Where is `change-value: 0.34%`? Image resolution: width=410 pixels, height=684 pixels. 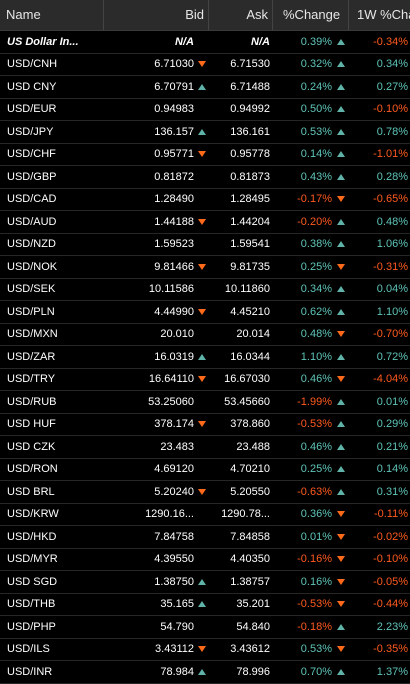 change-value: 0.34% is located at coordinates (316, 289).